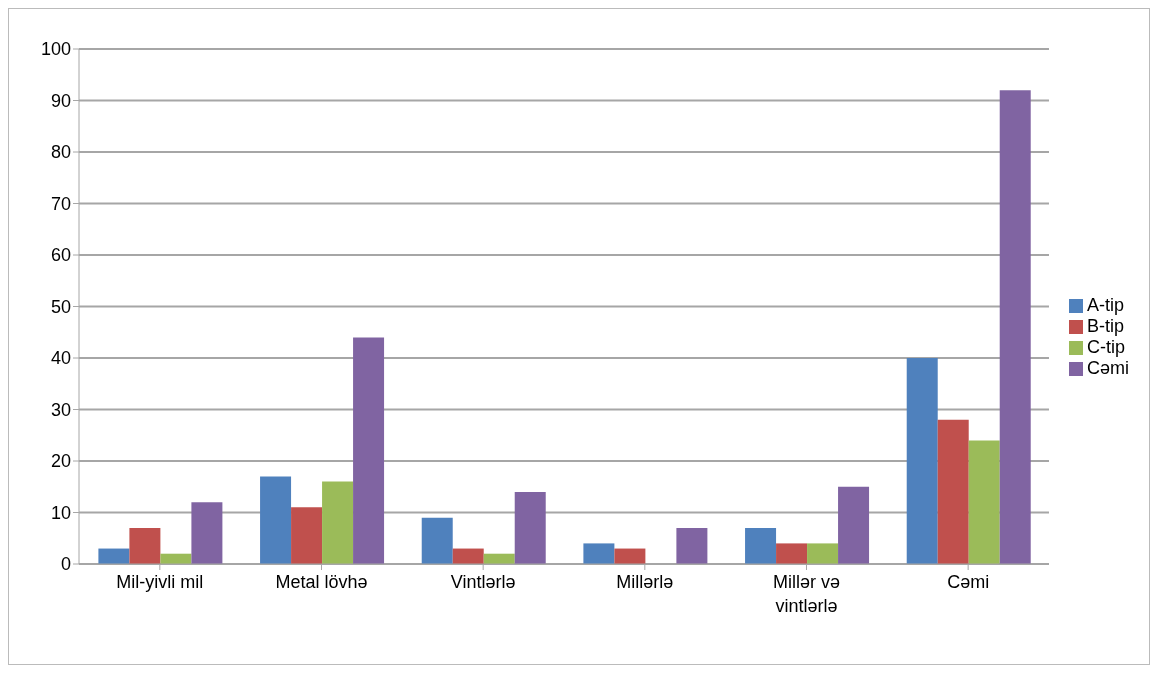  What do you see at coordinates (1105, 346) in the screenshot?
I see `legend-label: C-tip` at bounding box center [1105, 346].